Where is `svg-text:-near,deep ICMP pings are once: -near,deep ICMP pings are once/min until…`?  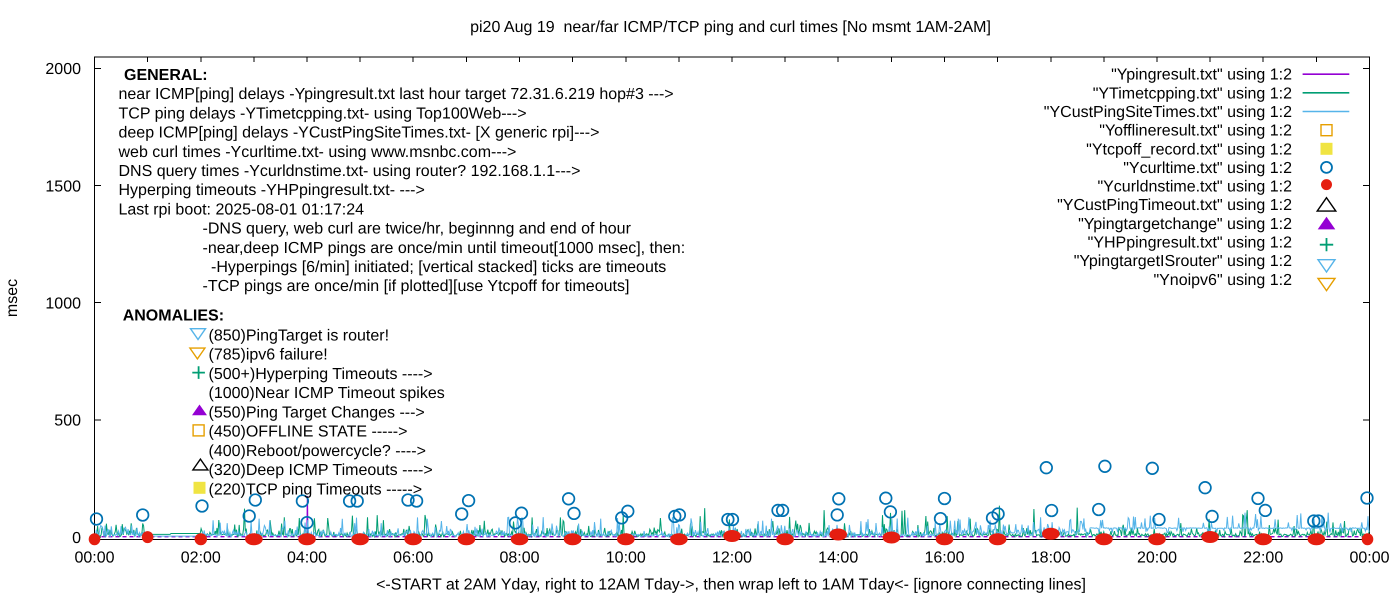
svg-text:-near,deep ICMP pings are once: -near,deep ICMP pings are once/min until… is located at coordinates (444, 248).